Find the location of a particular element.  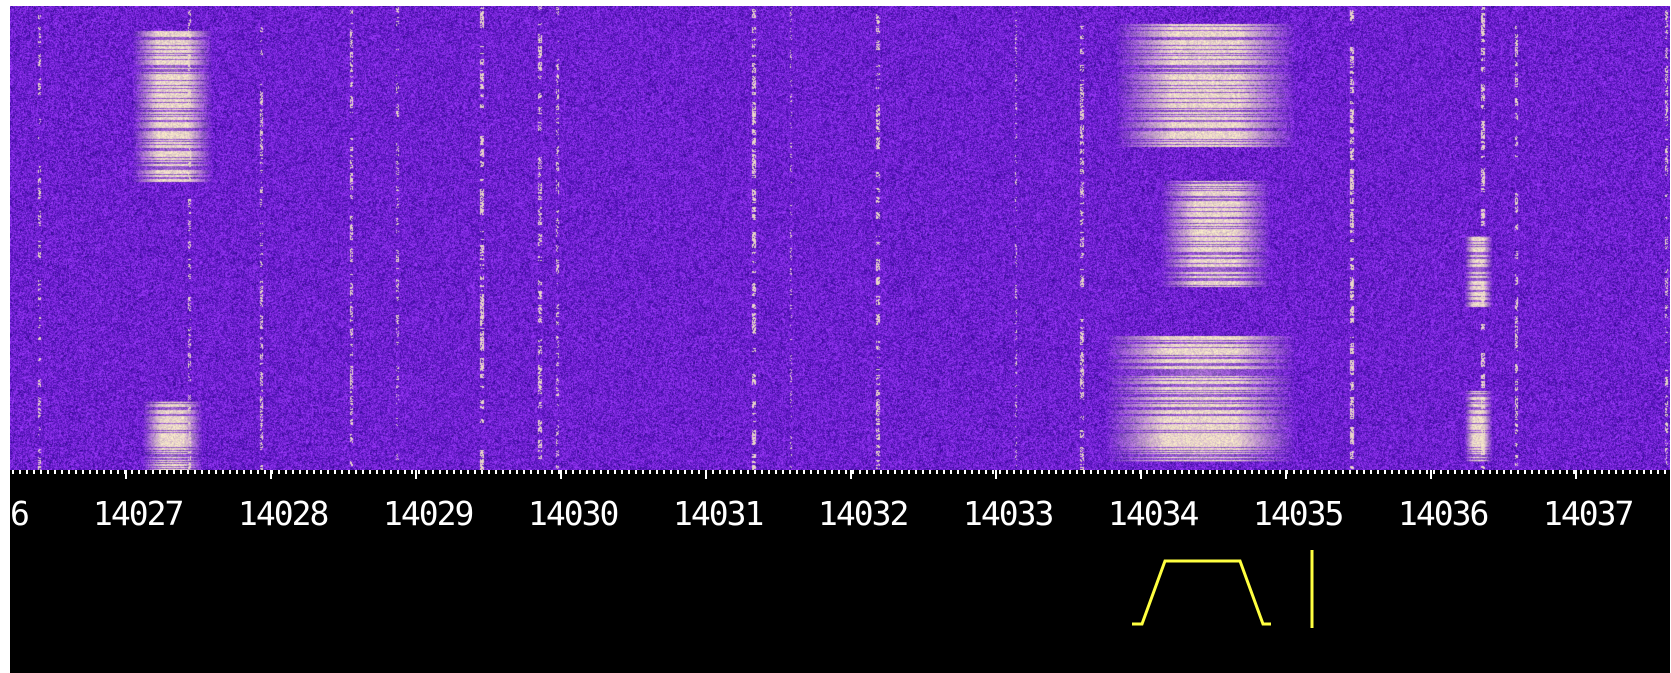

freq-label-partial: 6 is located at coordinates (19, 513).